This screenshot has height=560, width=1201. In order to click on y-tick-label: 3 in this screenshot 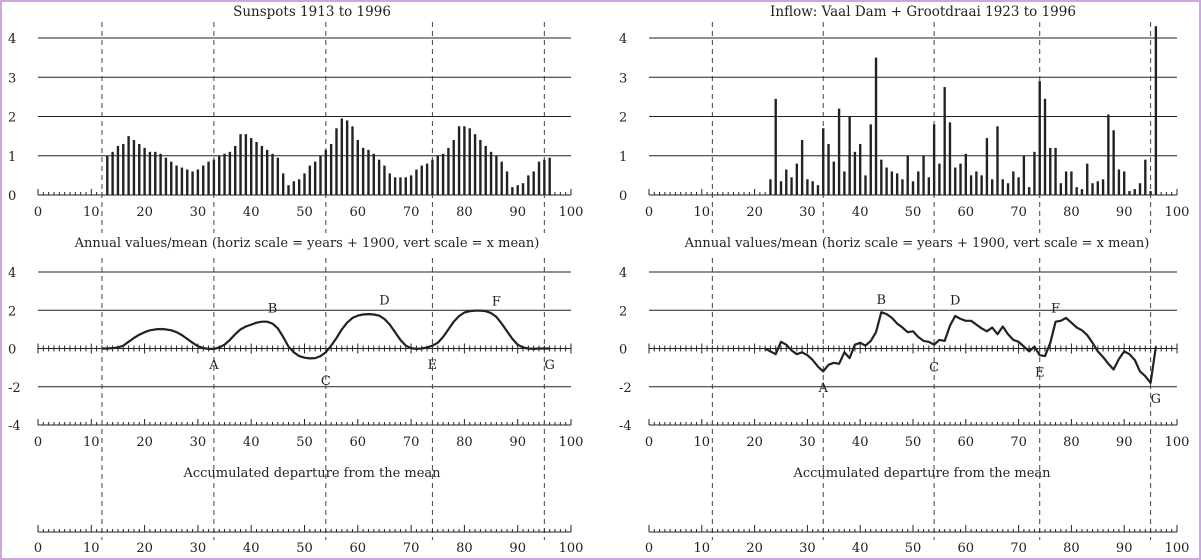, I will do `click(12, 78)`.